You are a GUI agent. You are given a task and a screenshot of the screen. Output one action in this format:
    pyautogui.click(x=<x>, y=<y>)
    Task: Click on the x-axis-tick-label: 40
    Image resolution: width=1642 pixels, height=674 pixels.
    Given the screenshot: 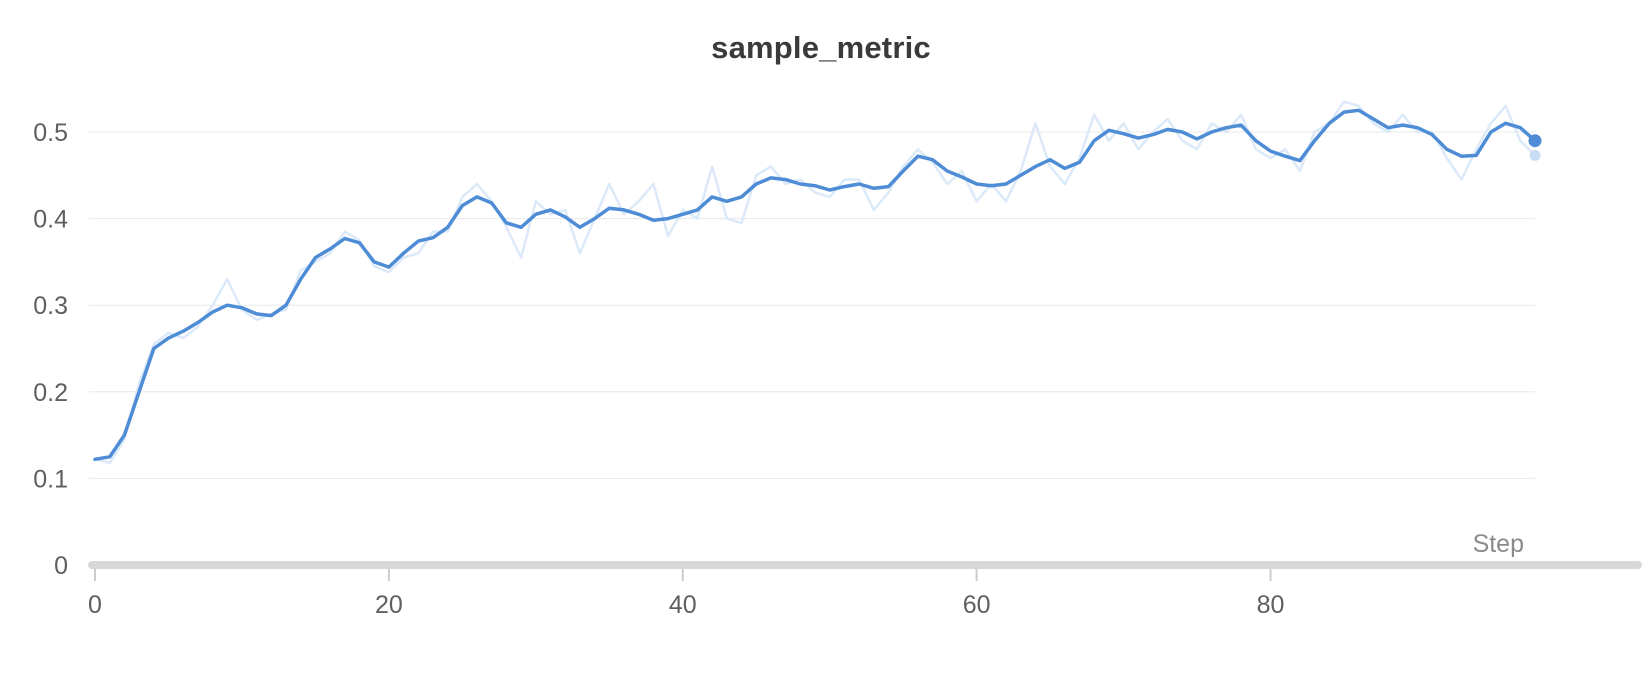 What is the action you would take?
    pyautogui.click(x=683, y=605)
    